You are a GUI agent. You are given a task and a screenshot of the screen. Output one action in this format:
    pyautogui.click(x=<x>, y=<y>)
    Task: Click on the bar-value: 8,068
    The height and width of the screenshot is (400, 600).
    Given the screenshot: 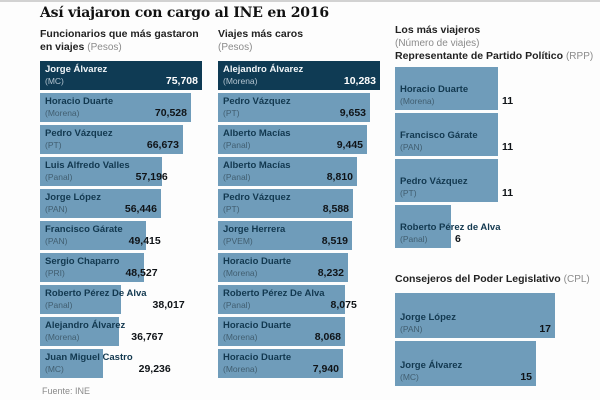 What is the action you would take?
    pyautogui.click(x=327, y=337)
    